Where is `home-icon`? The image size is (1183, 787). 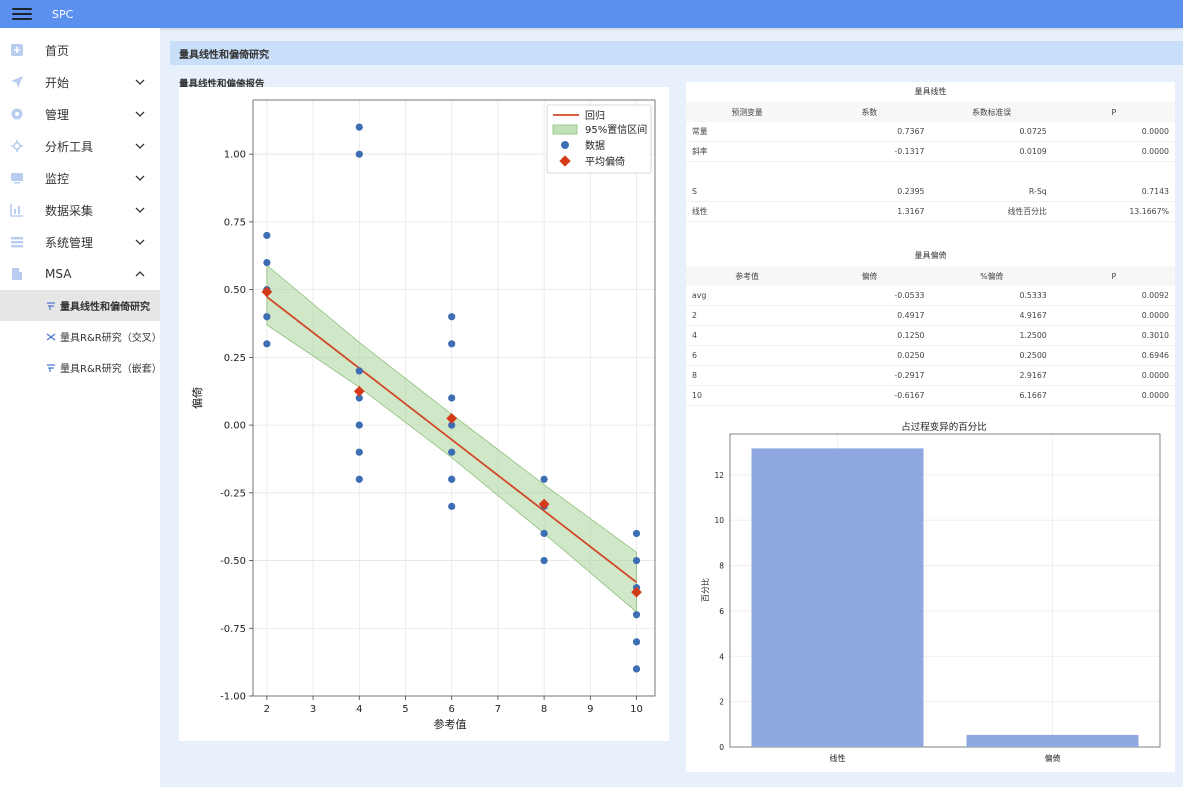 home-icon is located at coordinates (17, 50).